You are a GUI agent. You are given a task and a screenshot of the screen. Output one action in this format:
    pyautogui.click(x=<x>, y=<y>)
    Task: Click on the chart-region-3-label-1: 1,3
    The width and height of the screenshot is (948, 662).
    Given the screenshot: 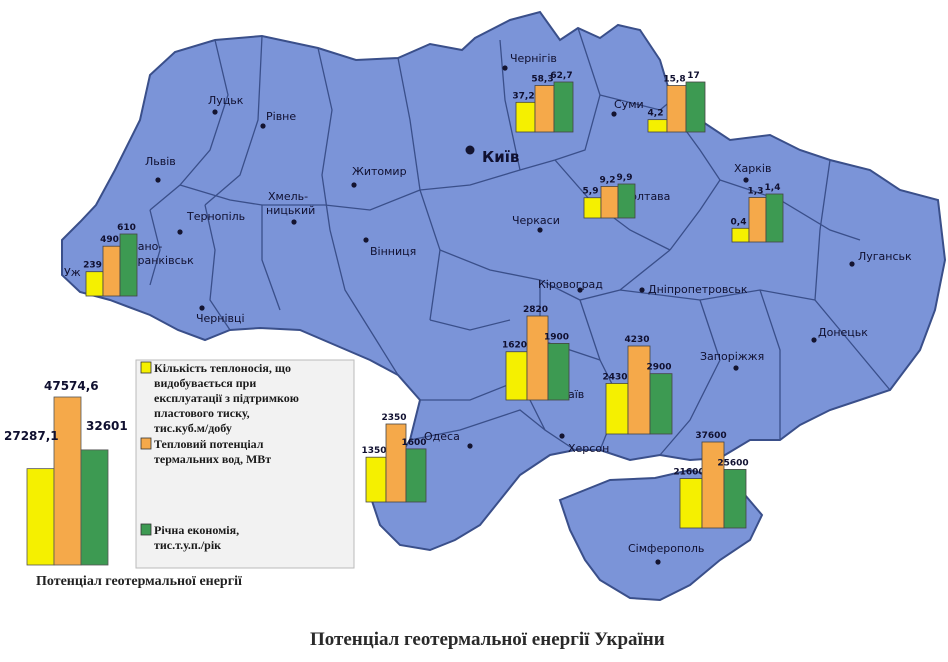 What is the action you would take?
    pyautogui.click(x=756, y=191)
    